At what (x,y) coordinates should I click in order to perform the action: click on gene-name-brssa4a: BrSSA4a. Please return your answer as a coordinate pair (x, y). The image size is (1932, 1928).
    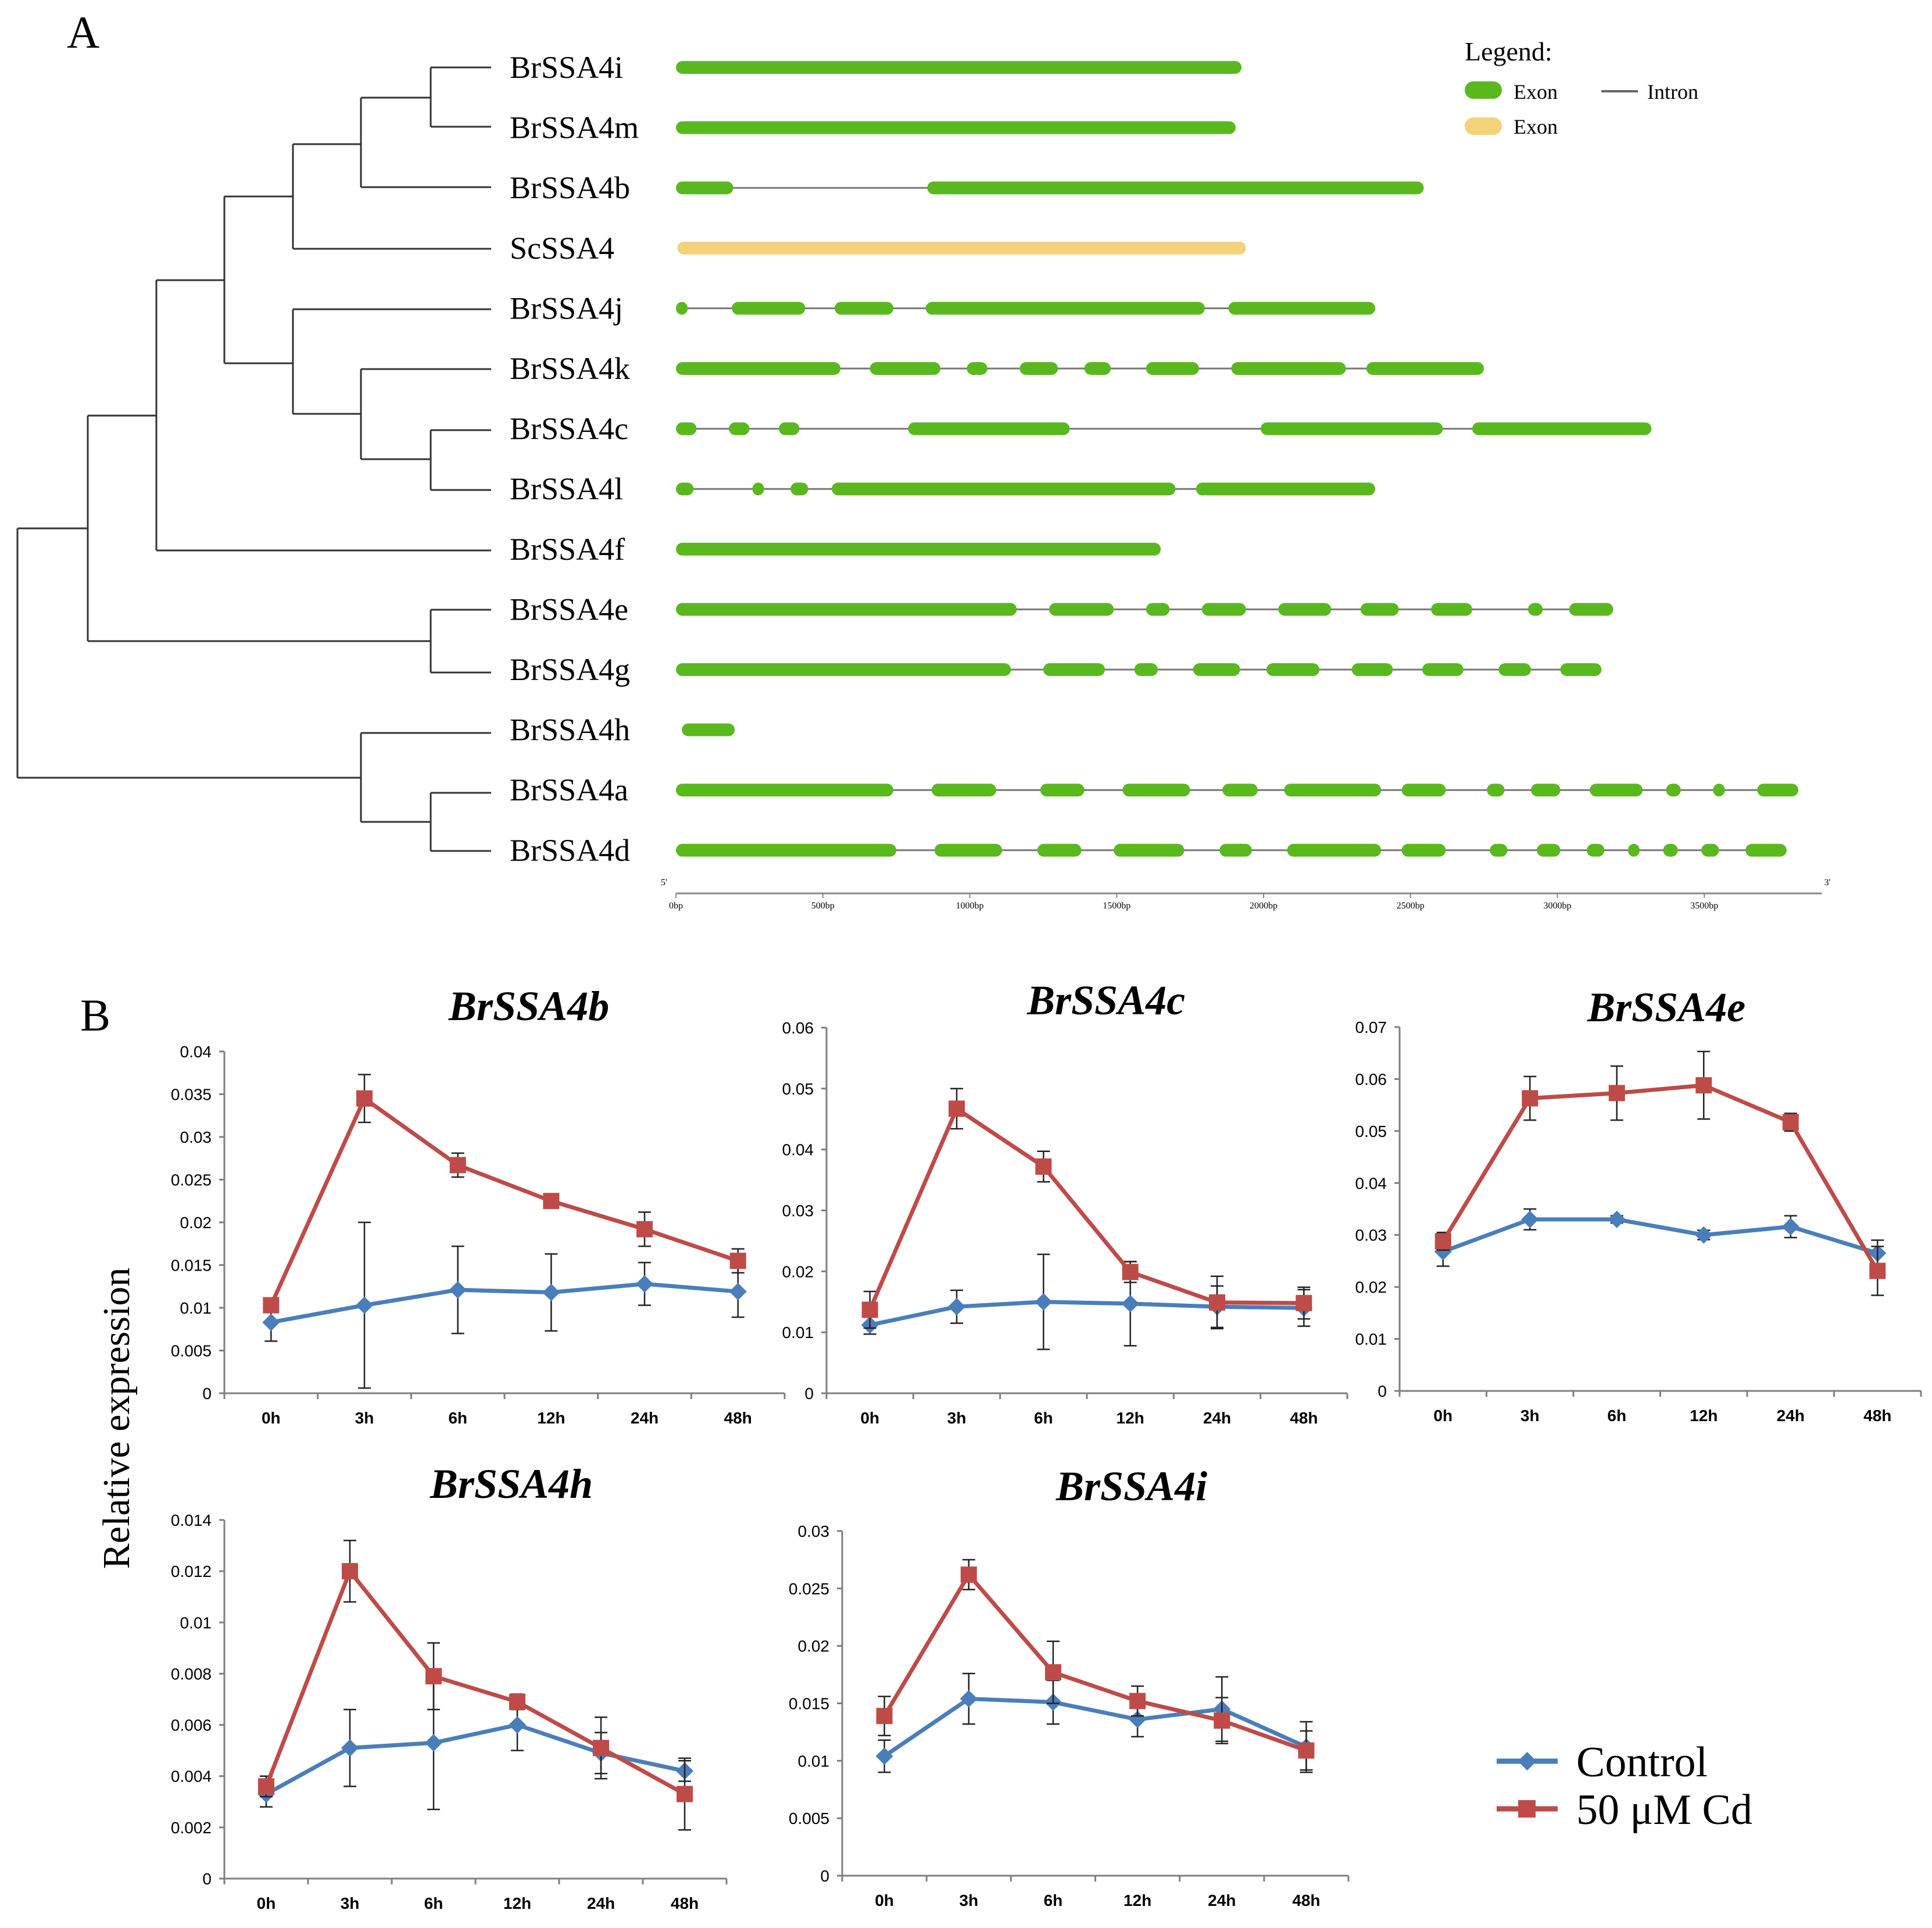
    Looking at the image, I should click on (569, 789).